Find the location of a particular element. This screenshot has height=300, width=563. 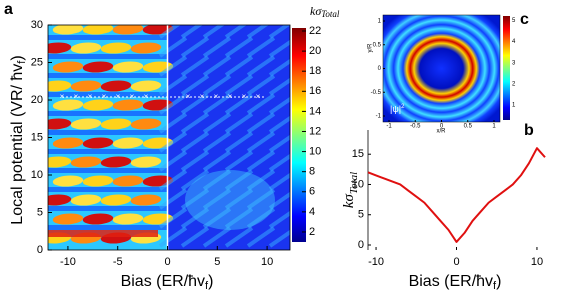

panel-label: b is located at coordinates (529, 130).